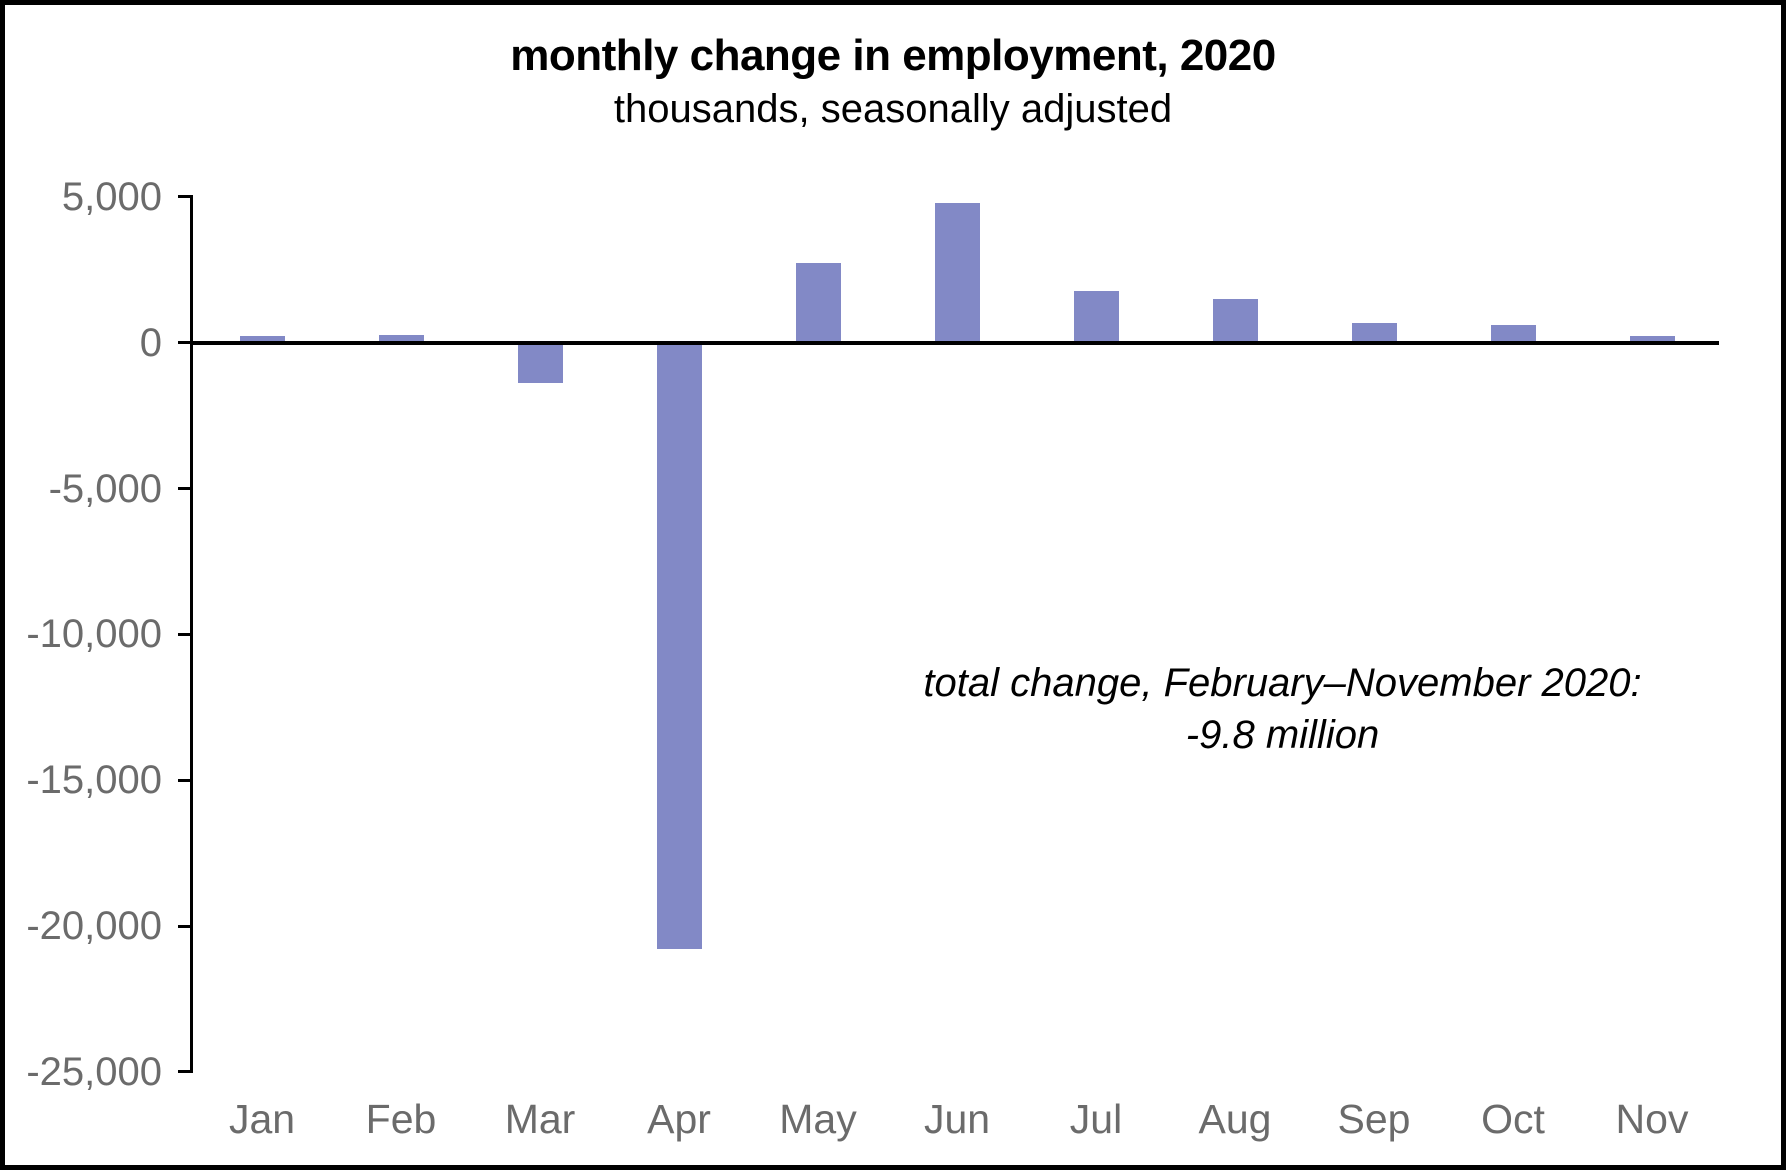 The image size is (1786, 1170). I want to click on bar-jan, so click(262, 339).